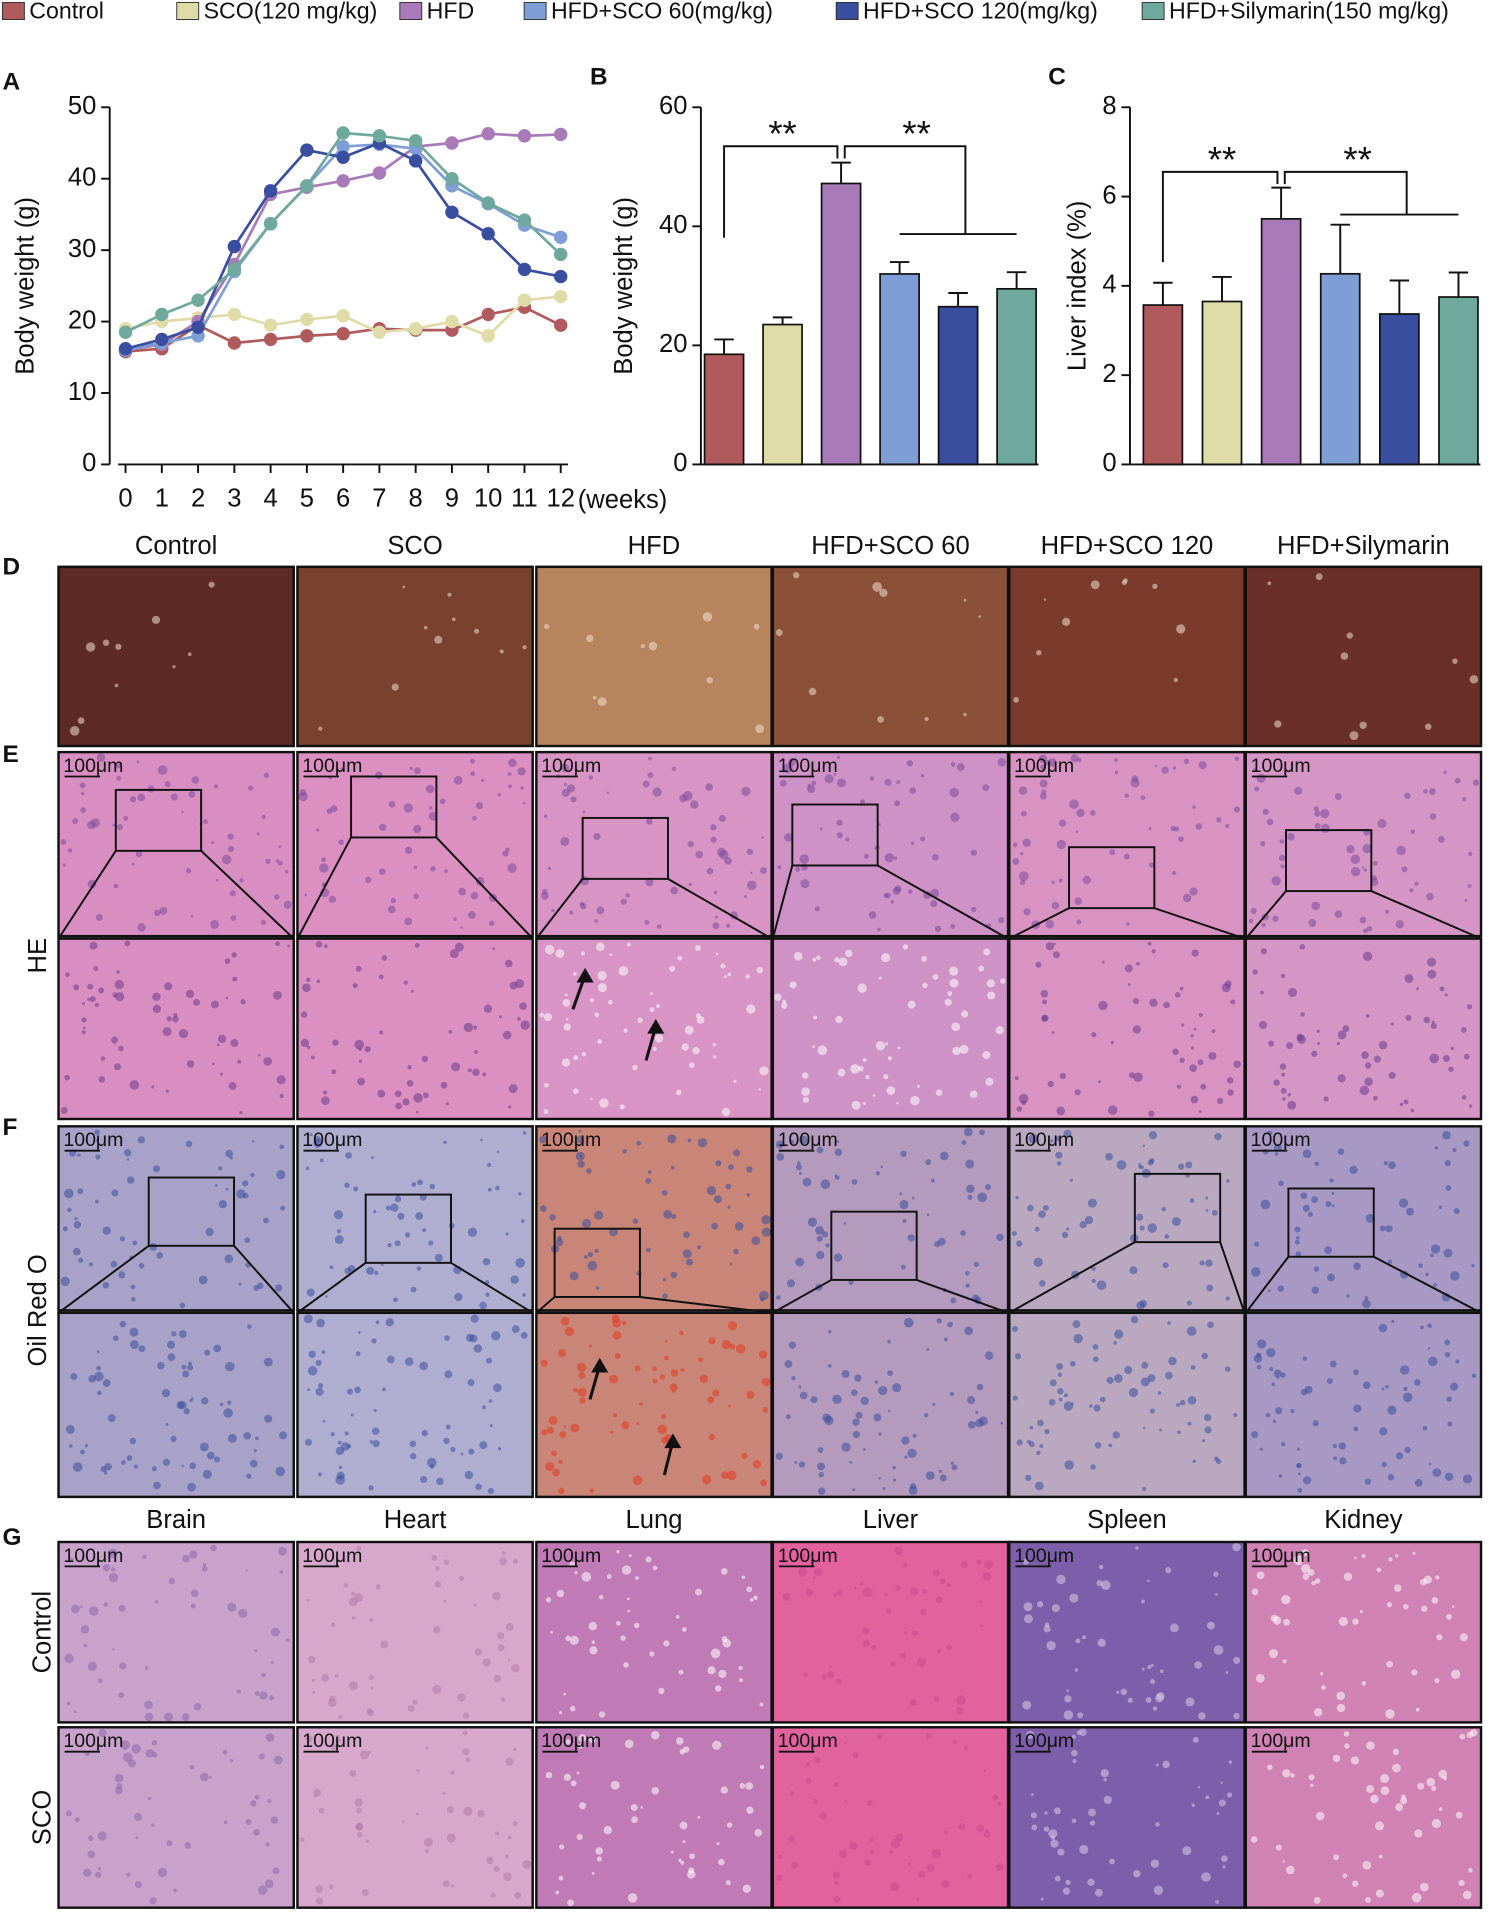  What do you see at coordinates (11, 81) in the screenshot?
I see `panel-letter: A` at bounding box center [11, 81].